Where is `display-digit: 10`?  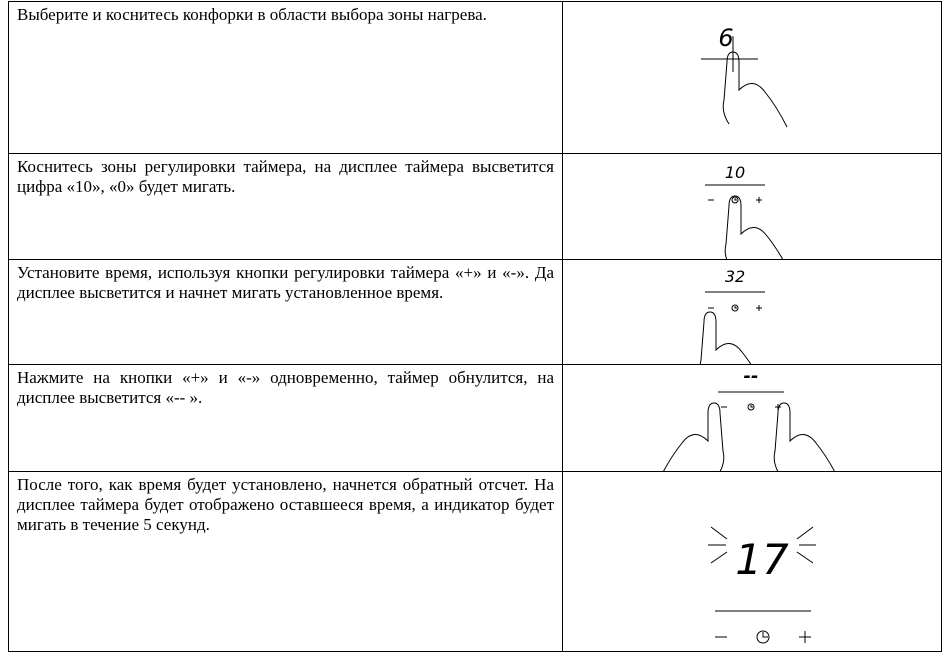 display-digit: 10 is located at coordinates (735, 172).